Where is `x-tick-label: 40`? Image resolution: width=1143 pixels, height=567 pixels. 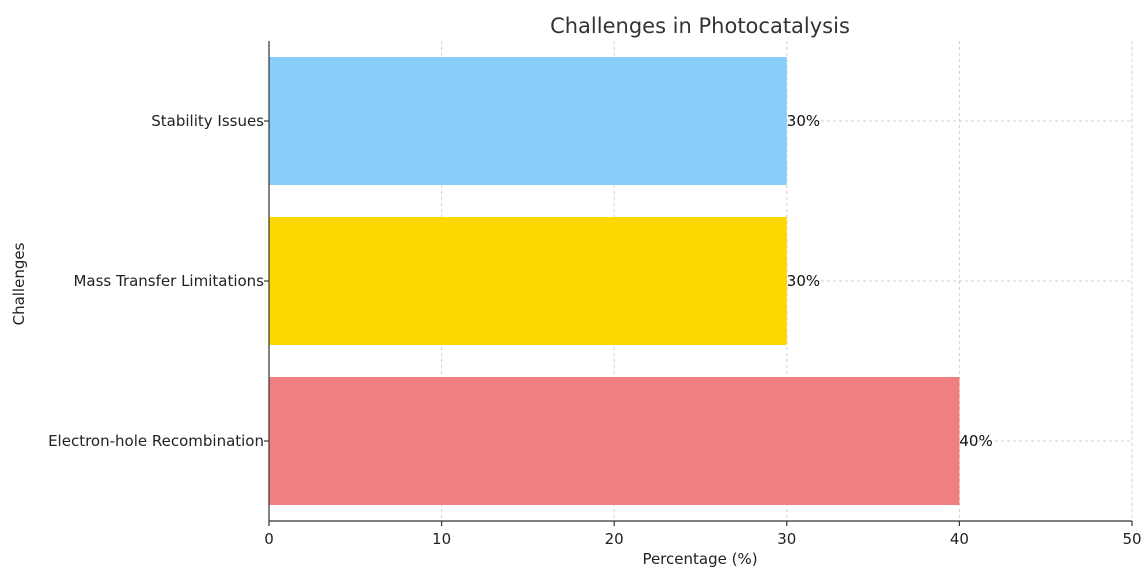 x-tick-label: 40 is located at coordinates (959, 539).